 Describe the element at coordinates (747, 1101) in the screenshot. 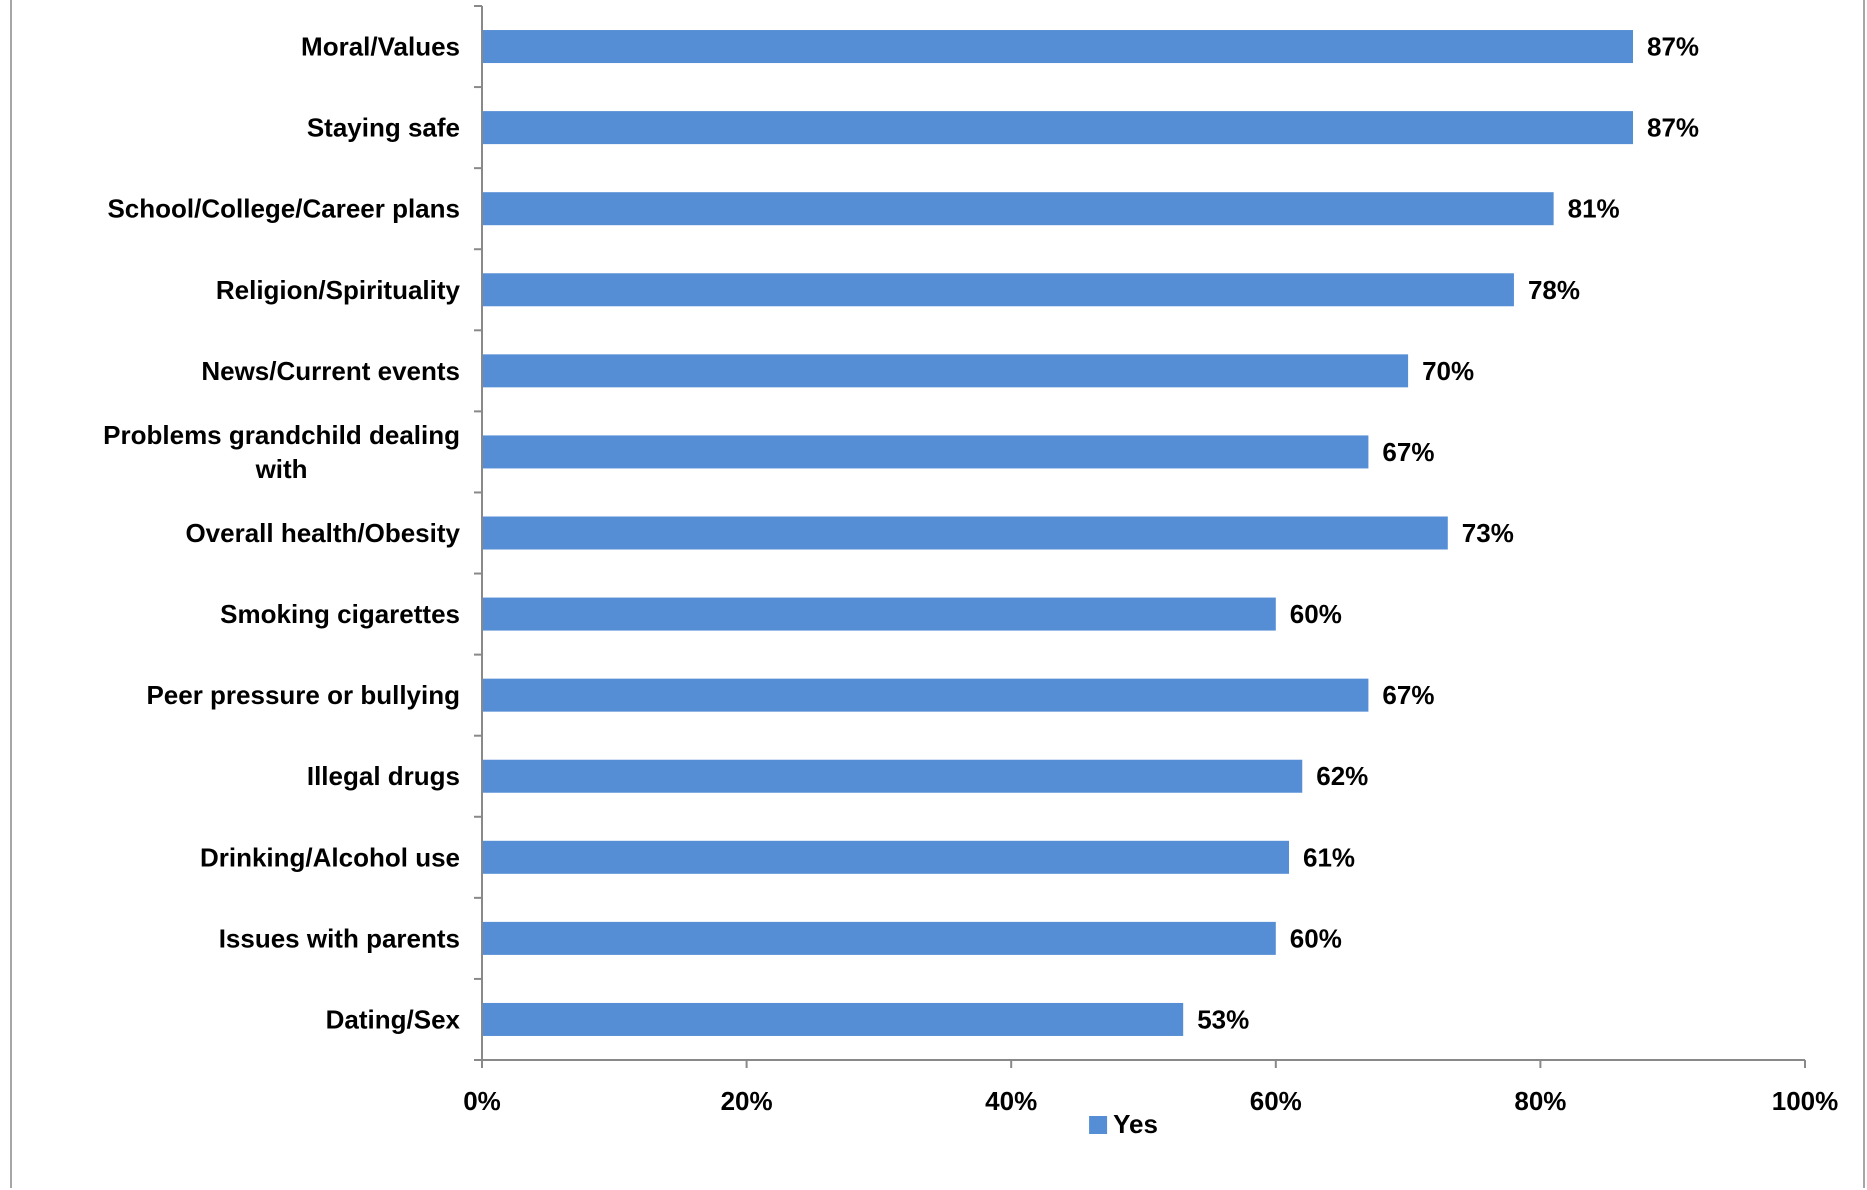

I see `x-tick-label: 20%` at that location.